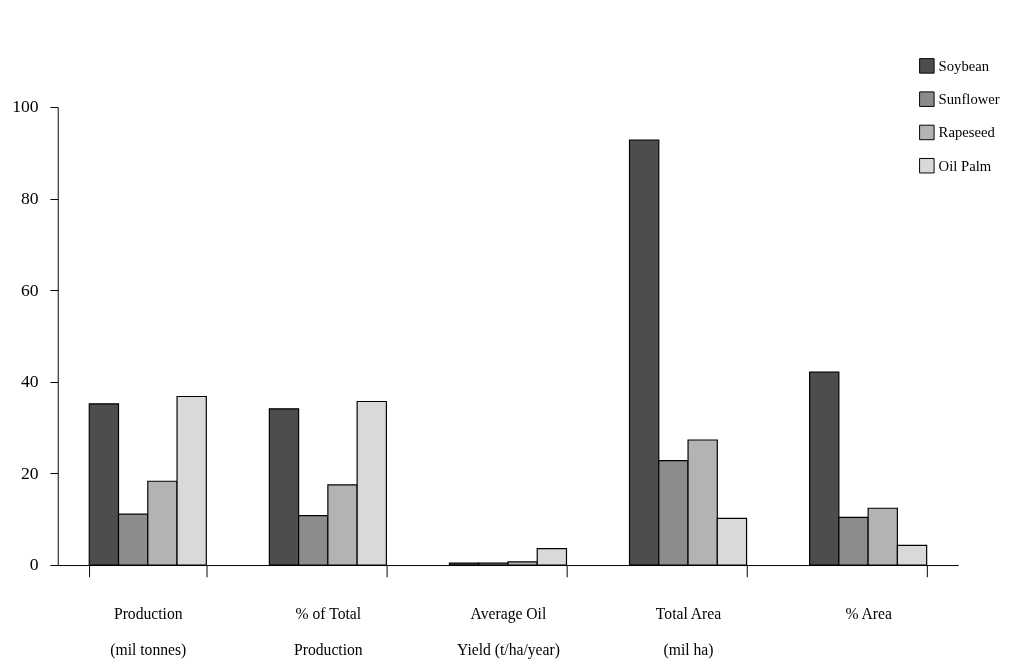 This screenshot has height=668, width=1012. Describe the element at coordinates (34, 564) in the screenshot. I see `y-tick-label: 0` at that location.